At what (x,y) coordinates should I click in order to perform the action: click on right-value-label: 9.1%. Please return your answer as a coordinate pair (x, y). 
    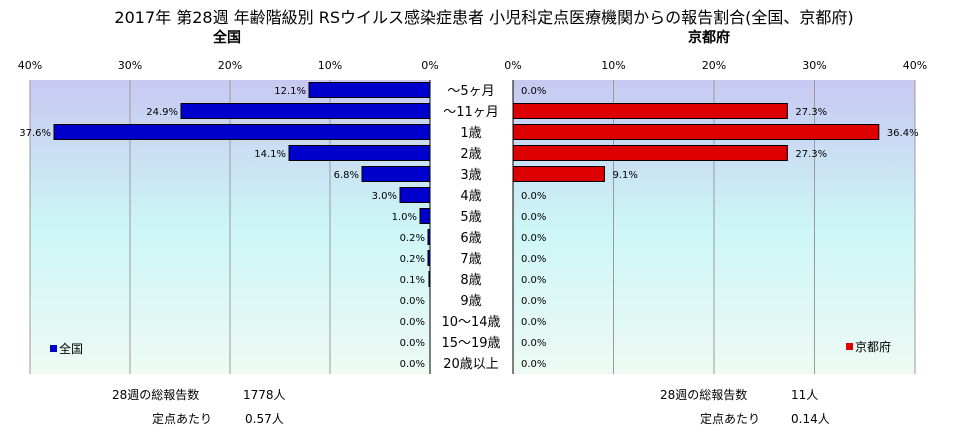
    Looking at the image, I should click on (624, 175).